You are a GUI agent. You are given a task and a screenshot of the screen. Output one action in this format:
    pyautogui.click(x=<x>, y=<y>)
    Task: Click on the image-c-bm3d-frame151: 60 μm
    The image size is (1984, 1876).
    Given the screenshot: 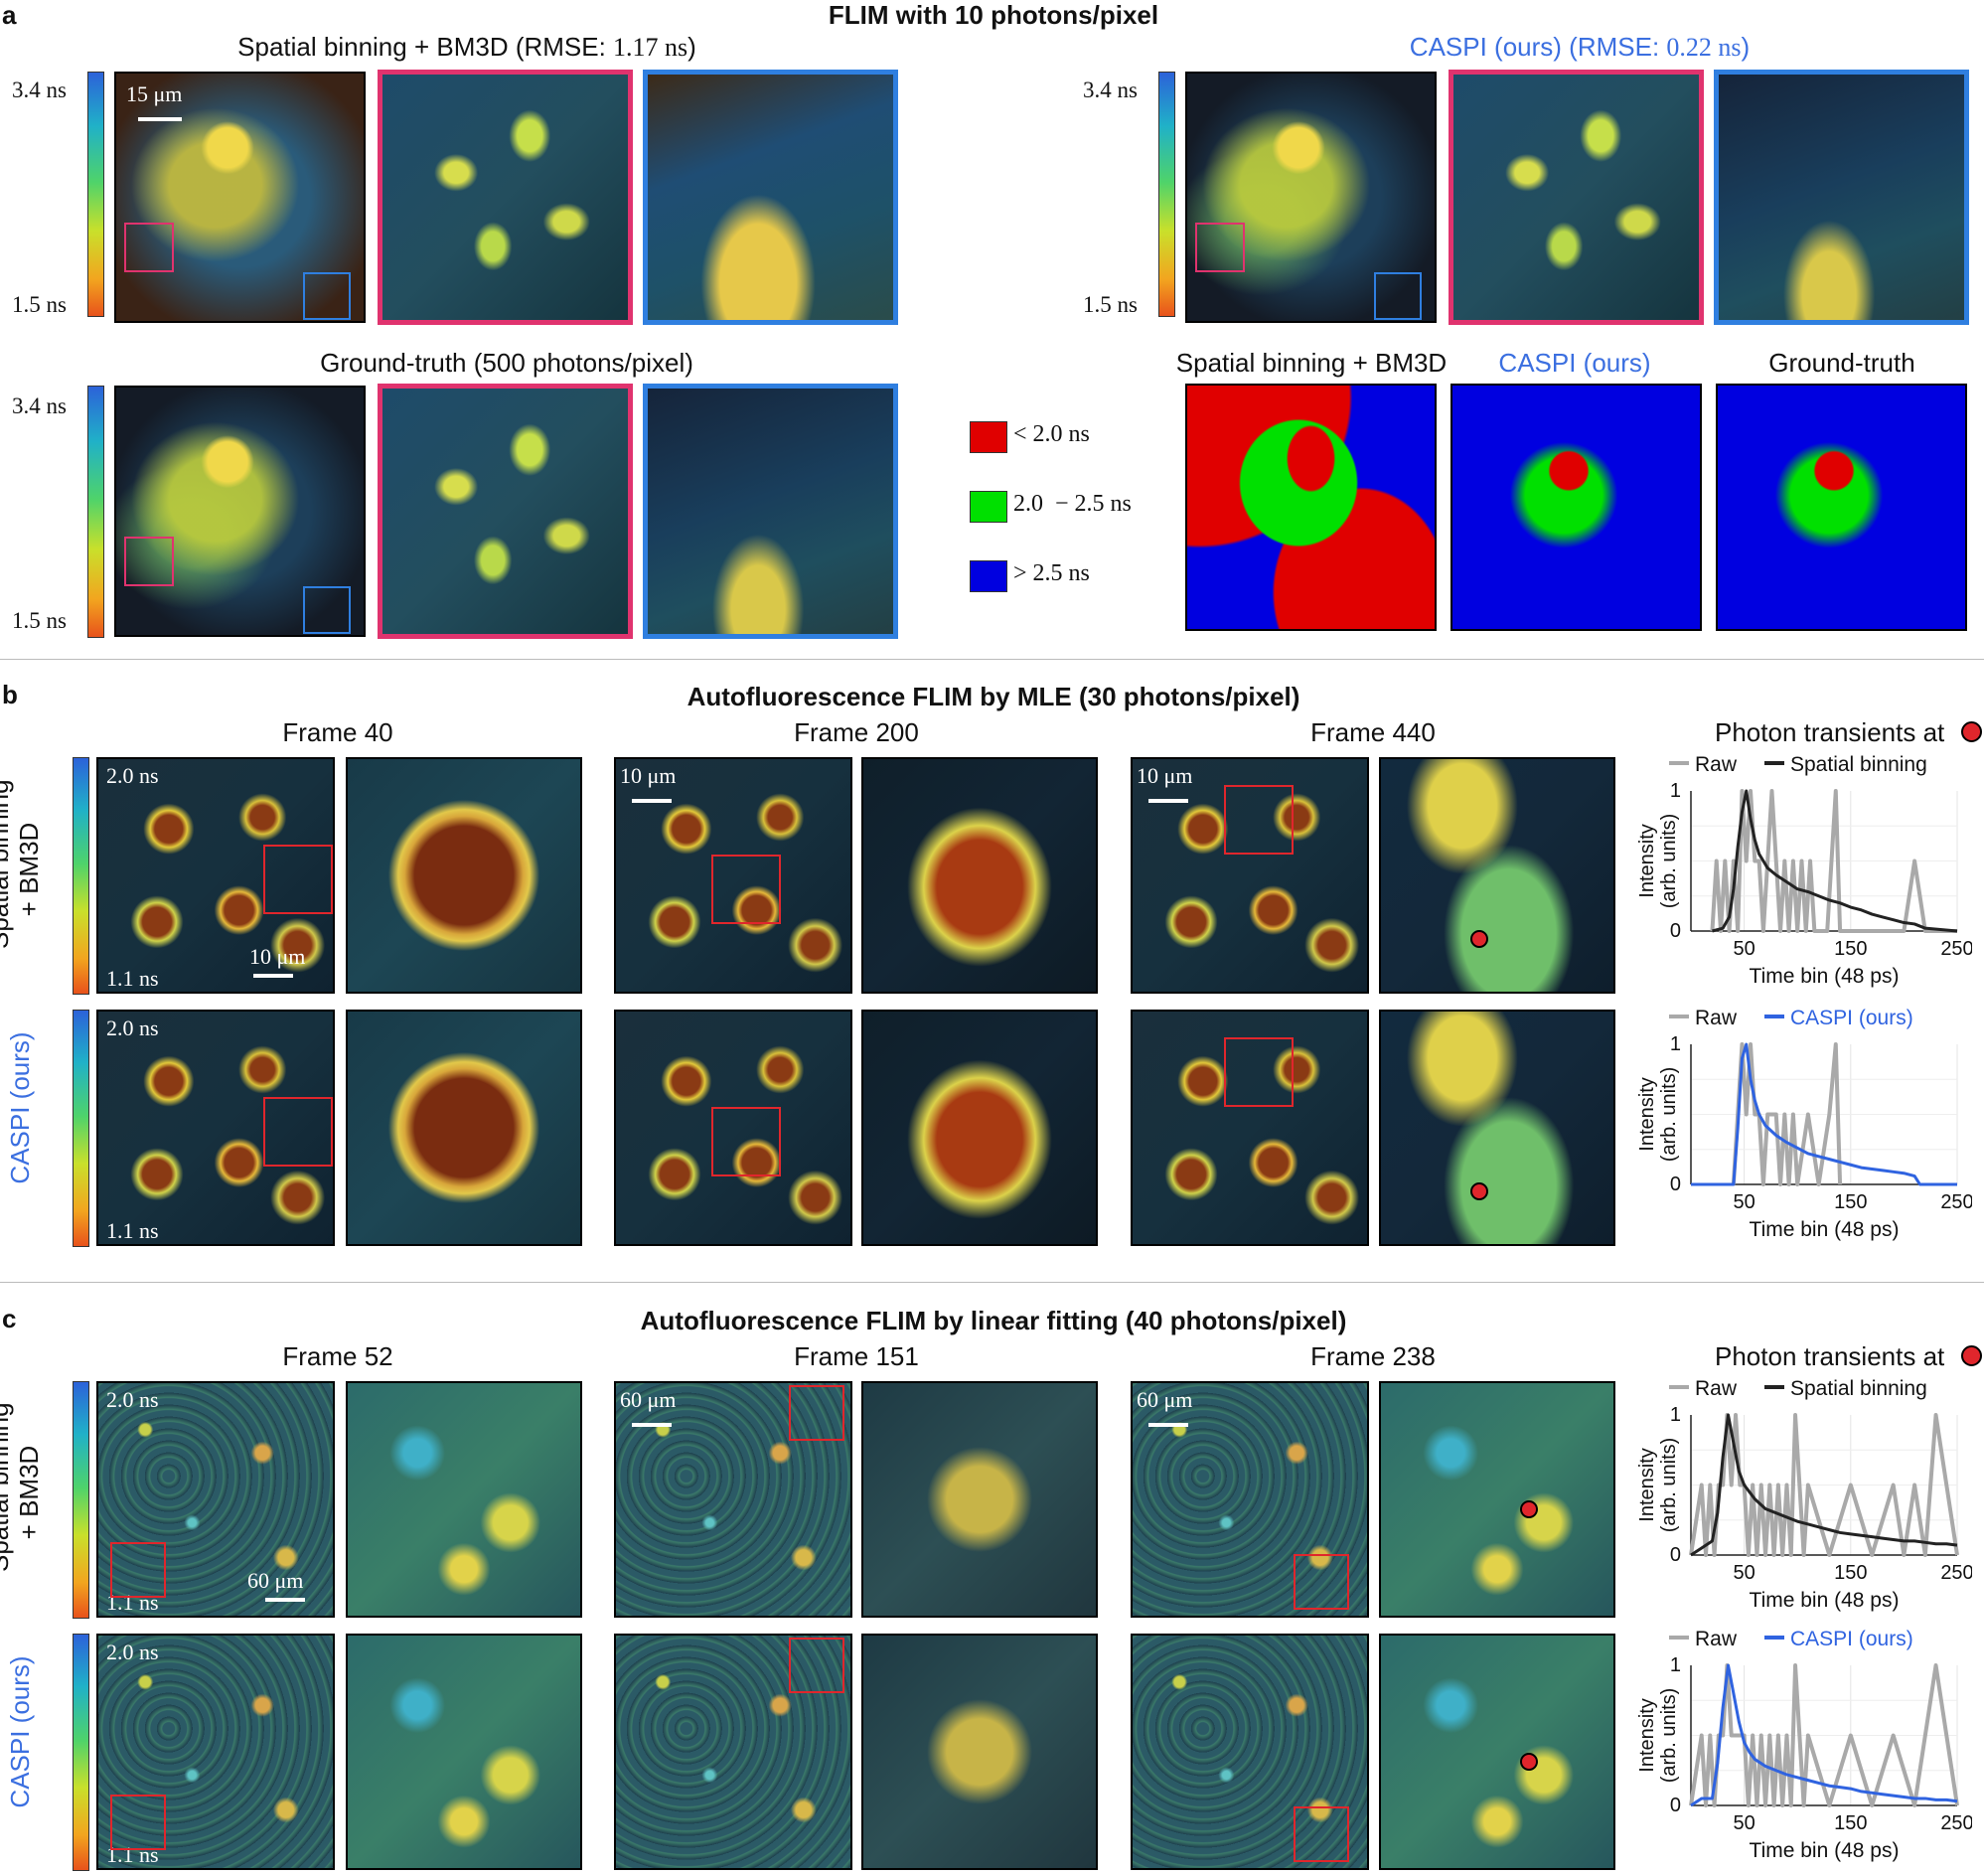 What is the action you would take?
    pyautogui.click(x=733, y=1499)
    